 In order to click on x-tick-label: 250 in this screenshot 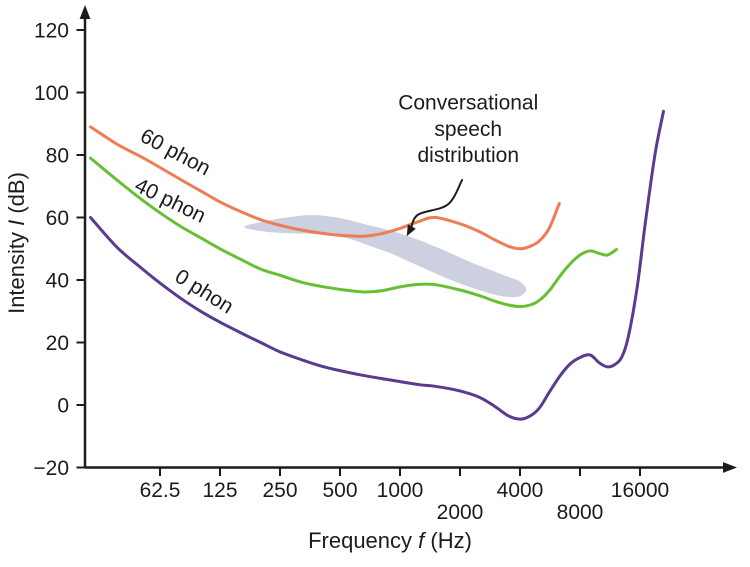, I will do `click(279, 490)`.